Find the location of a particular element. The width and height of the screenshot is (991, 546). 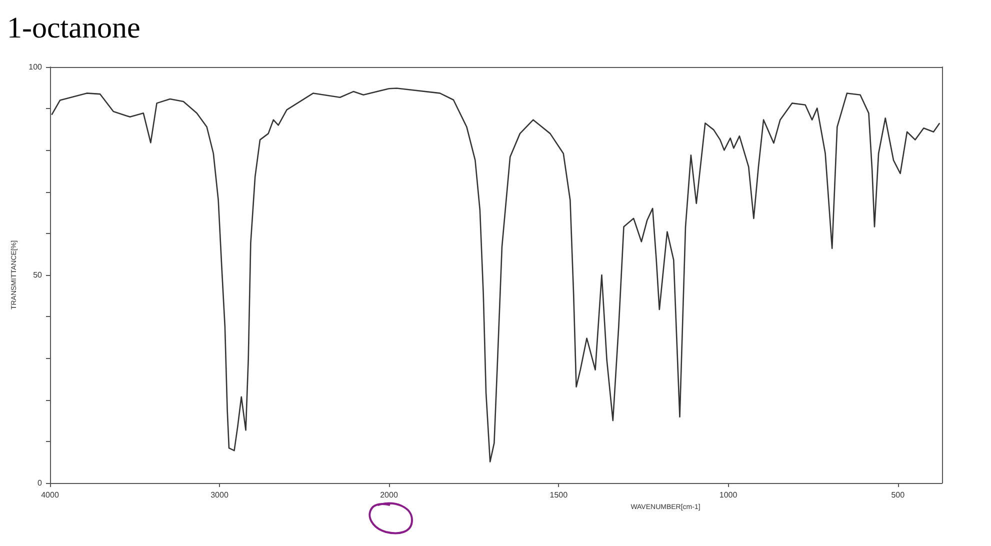

y-tick-label: 100 is located at coordinates (35, 67).